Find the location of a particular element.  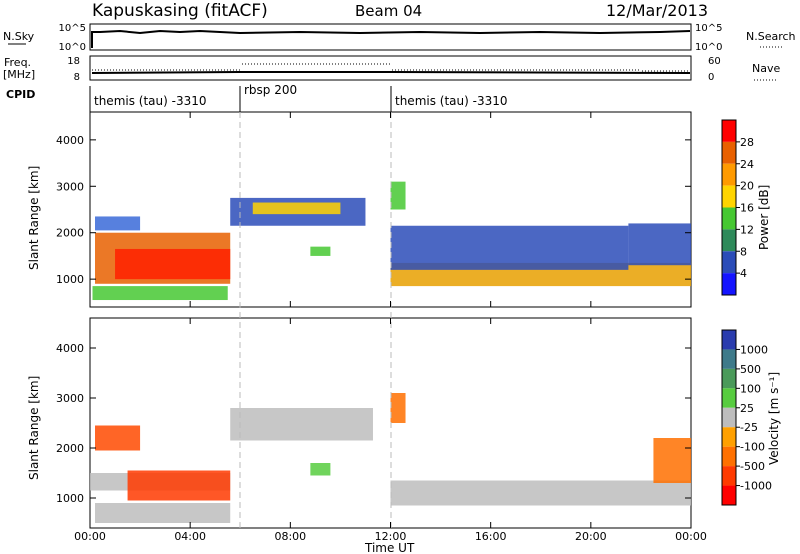

nsky-panel: N.Sky 10^5 10^0 10^5 10^0 N.Search is located at coordinates (399, 38).